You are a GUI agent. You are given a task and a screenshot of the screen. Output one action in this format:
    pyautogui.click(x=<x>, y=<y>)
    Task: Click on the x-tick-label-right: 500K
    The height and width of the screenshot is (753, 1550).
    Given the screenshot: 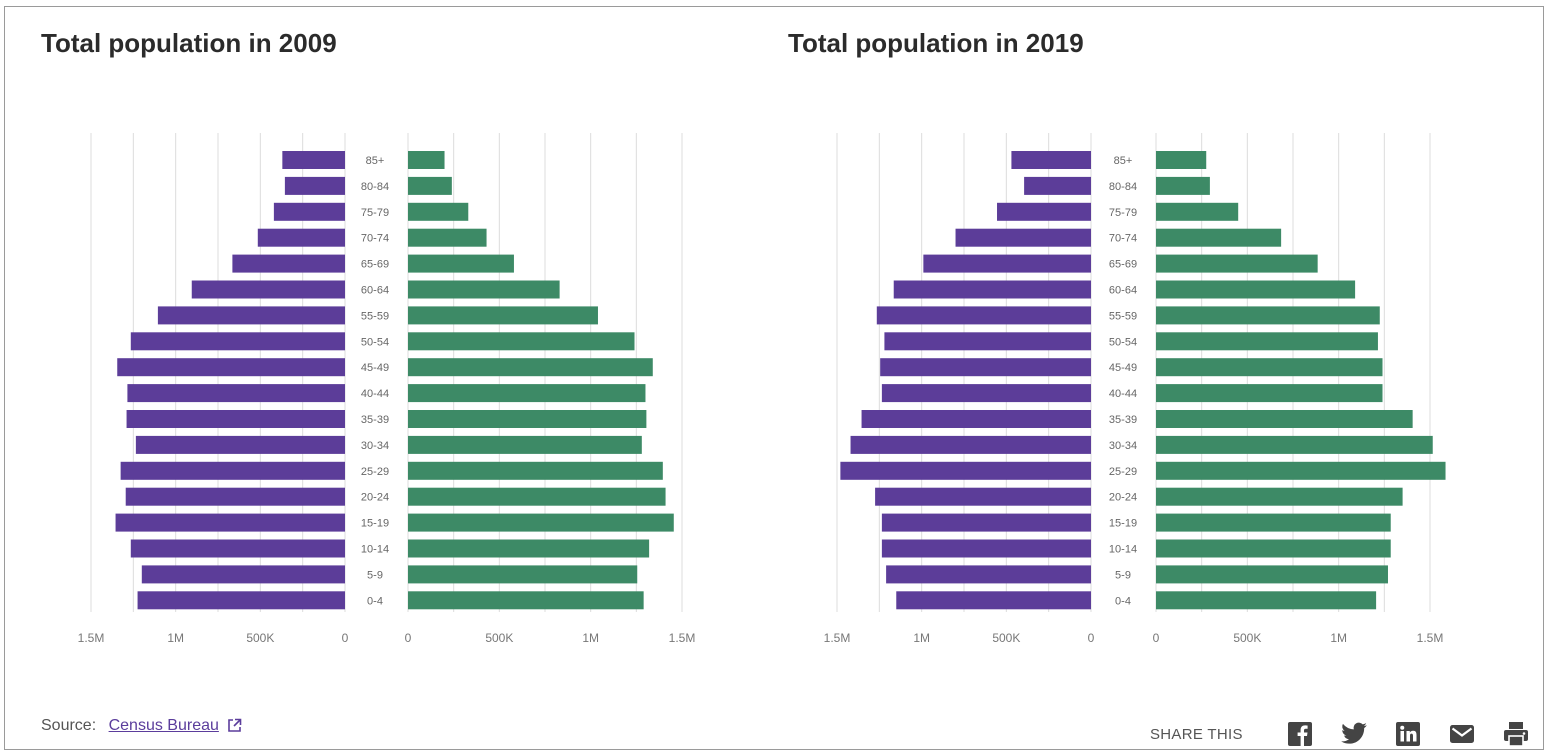 What is the action you would take?
    pyautogui.click(x=1247, y=638)
    